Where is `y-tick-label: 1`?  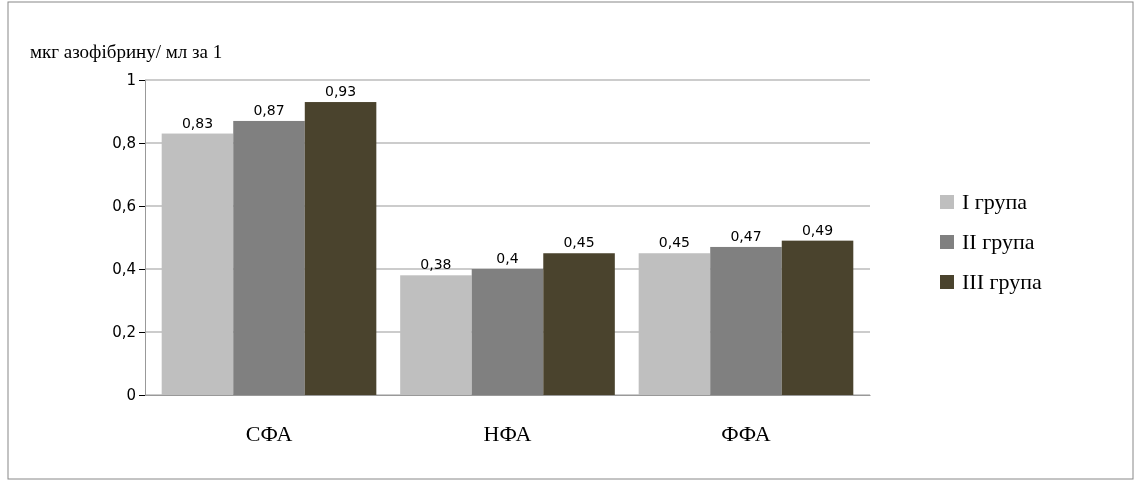 y-tick-label: 1 is located at coordinates (131, 80).